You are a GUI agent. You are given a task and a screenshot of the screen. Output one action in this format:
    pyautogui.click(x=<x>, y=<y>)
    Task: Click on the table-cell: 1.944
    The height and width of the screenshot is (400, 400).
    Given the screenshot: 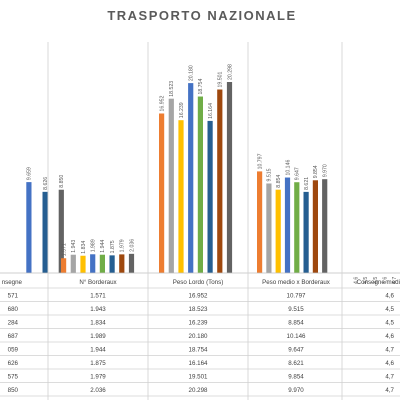 What is the action you would take?
    pyautogui.click(x=98, y=350)
    